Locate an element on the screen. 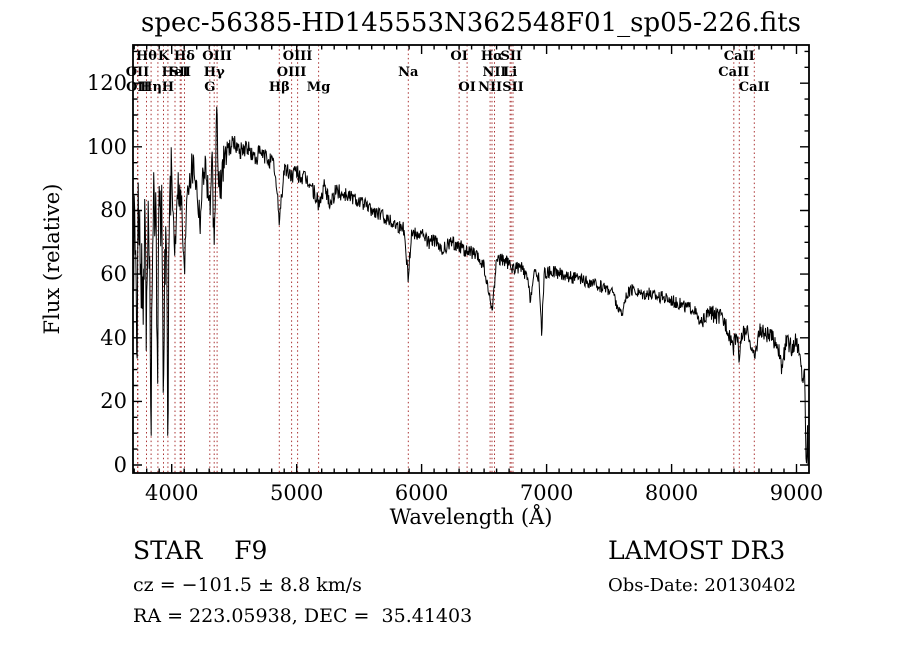 The height and width of the screenshot is (649, 900). x-tick-label: 9000 is located at coordinates (796, 493).